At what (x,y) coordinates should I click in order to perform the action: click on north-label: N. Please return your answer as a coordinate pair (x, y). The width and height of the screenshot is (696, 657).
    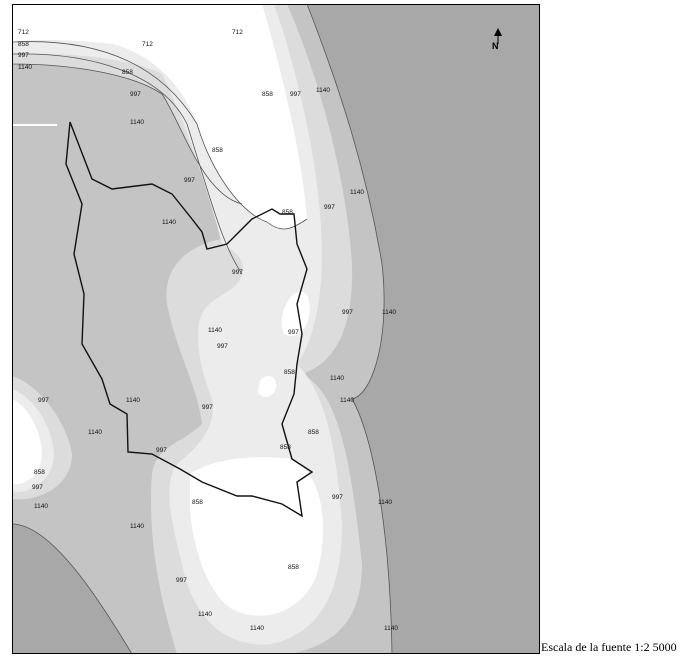
    Looking at the image, I should click on (495, 46).